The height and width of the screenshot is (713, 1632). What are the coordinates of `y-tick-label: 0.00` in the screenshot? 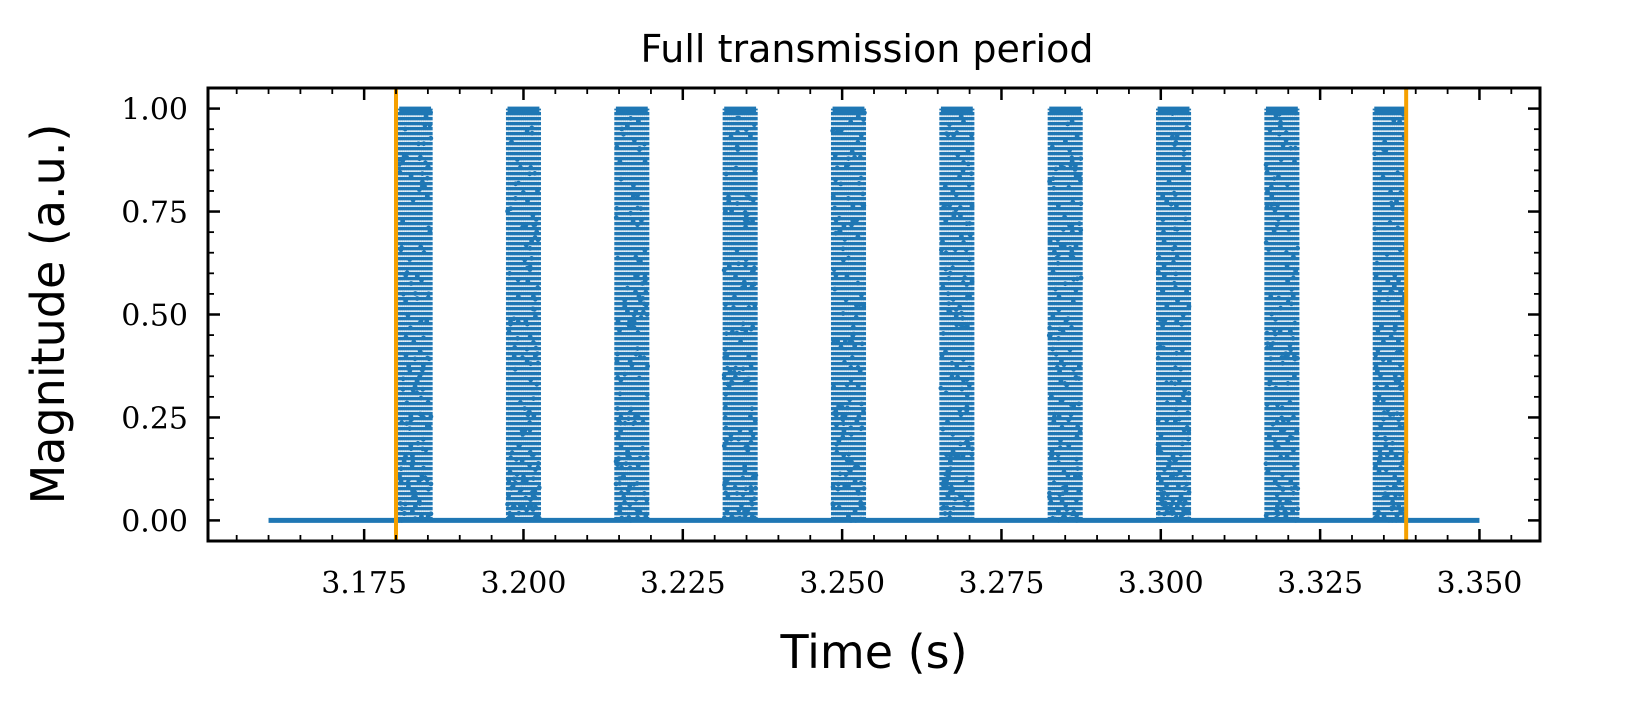 It's located at (154, 521).